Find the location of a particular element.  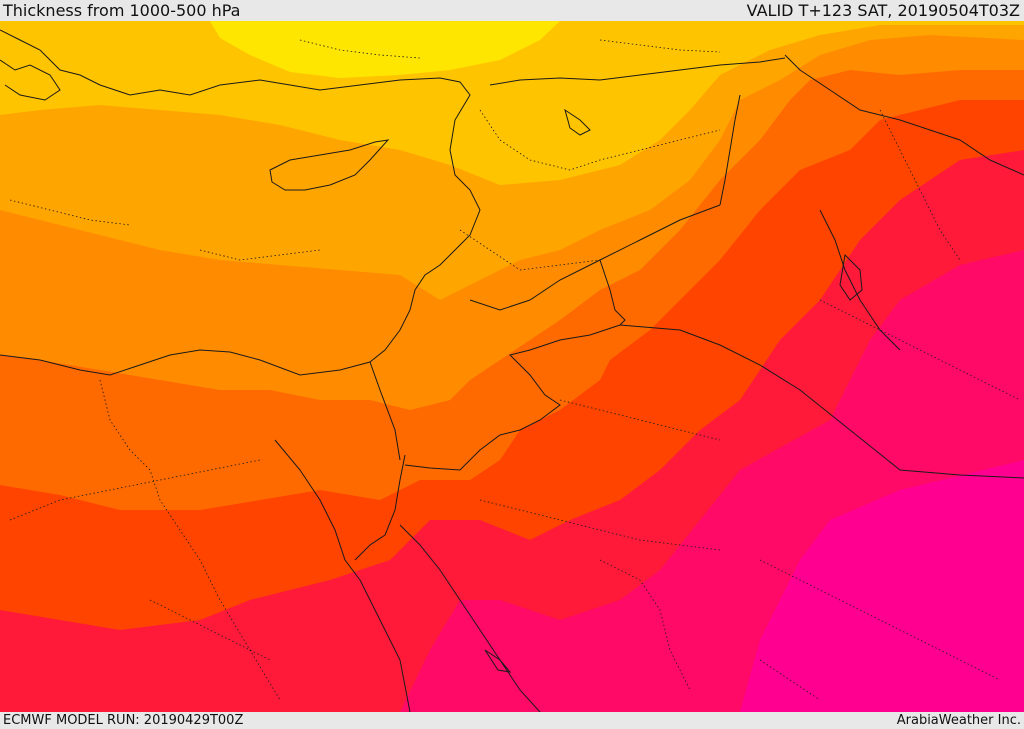

credit: ArabiaWeather Inc. is located at coordinates (958, 720).